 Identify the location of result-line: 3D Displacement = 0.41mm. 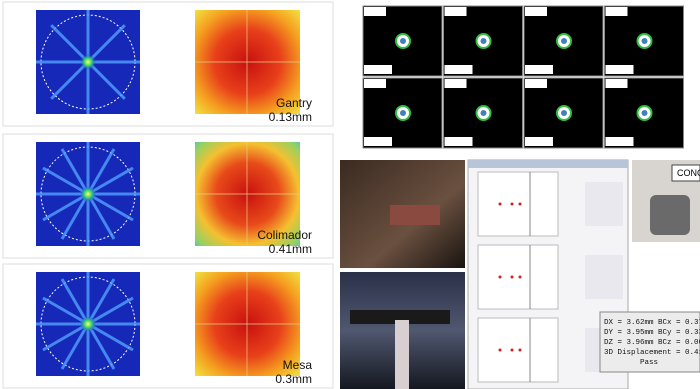
(652, 353).